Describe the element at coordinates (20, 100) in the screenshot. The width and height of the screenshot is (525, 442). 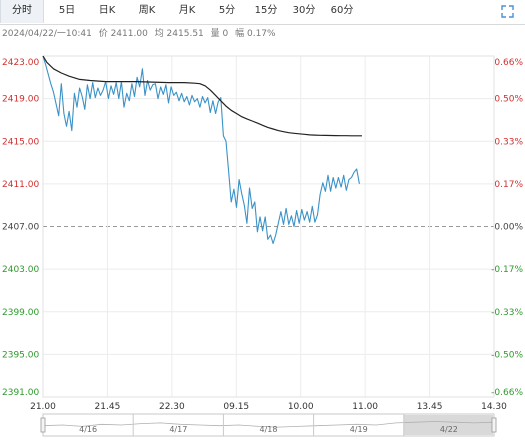
I see `y-tick-left: 2419.00` at that location.